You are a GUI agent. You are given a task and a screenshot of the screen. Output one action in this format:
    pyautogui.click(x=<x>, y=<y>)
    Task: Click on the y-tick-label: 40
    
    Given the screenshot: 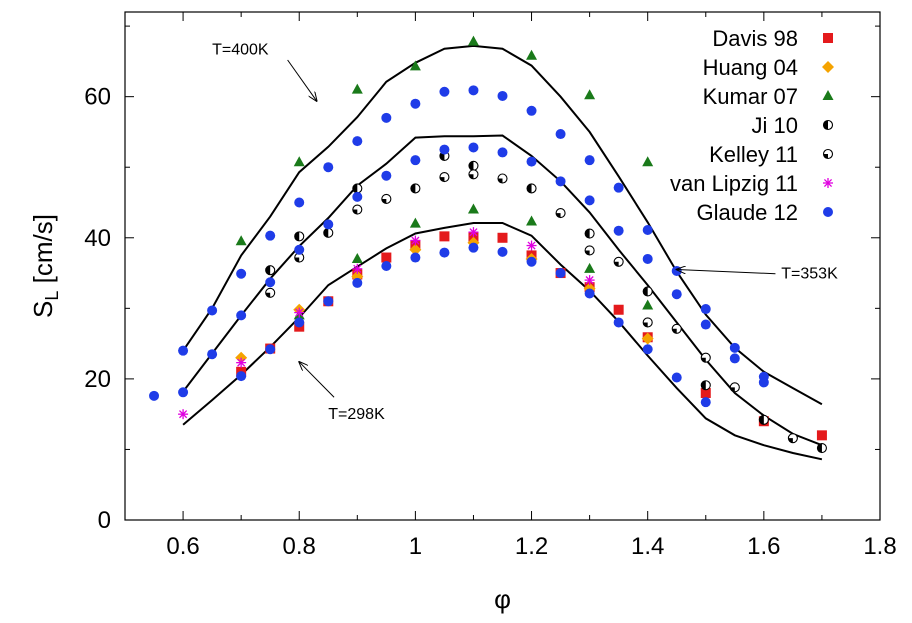 What is the action you would take?
    pyautogui.click(x=97, y=238)
    